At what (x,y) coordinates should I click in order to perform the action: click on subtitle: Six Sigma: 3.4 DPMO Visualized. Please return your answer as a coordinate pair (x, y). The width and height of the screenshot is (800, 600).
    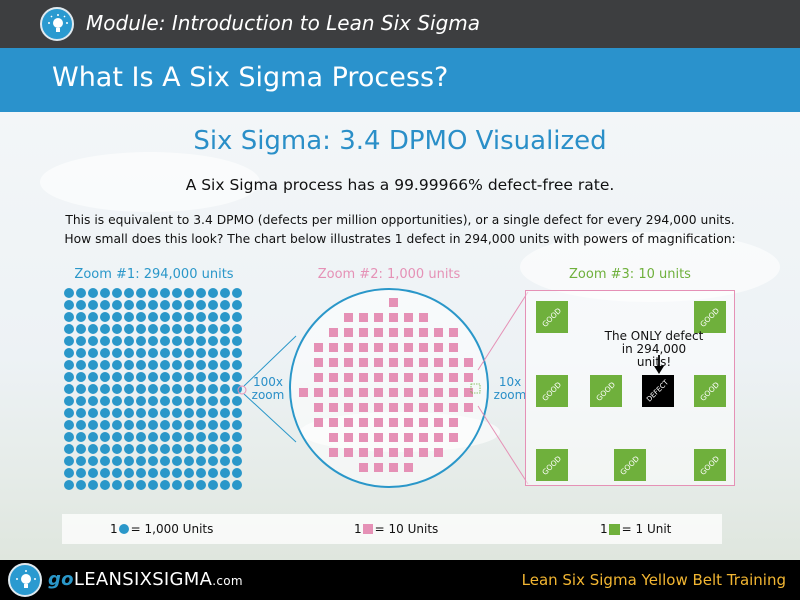
    Looking at the image, I should click on (400, 141).